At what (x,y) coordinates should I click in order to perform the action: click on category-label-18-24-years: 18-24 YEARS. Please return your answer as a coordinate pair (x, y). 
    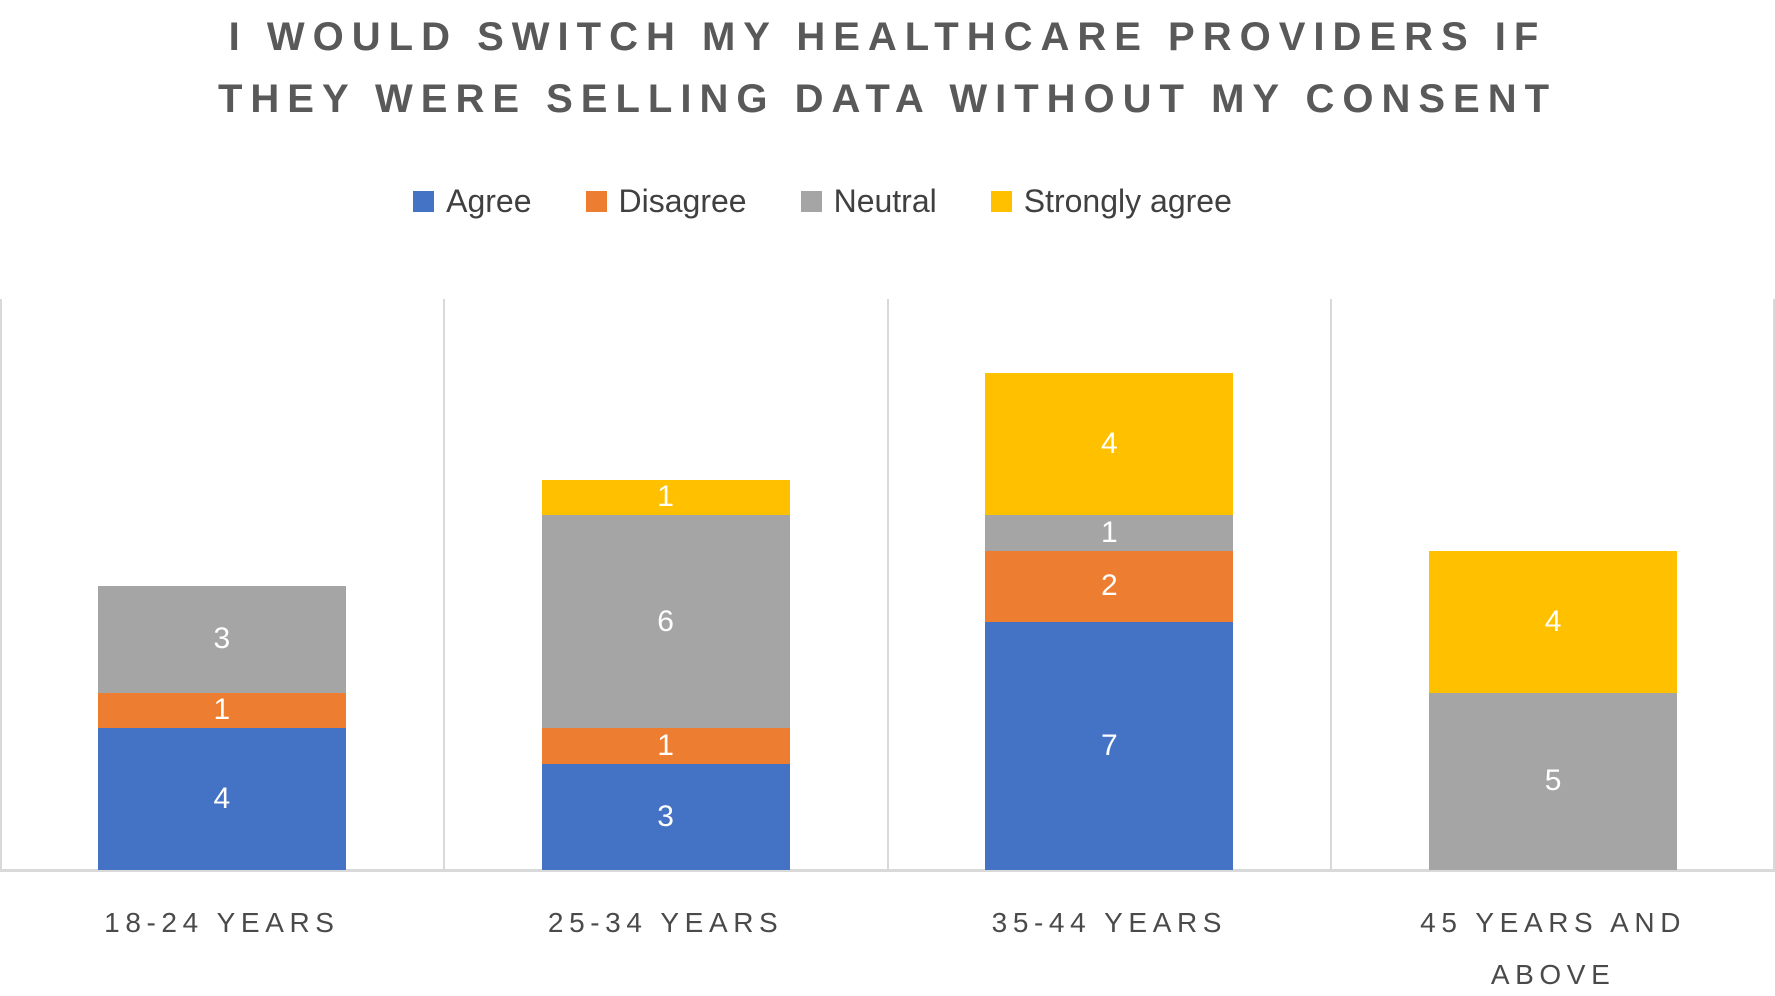
    Looking at the image, I should click on (222, 923).